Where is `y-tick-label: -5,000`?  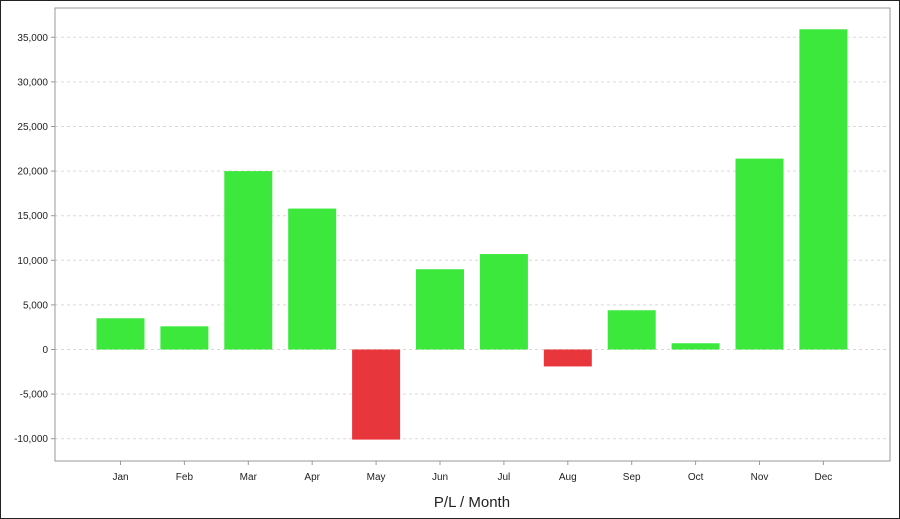
y-tick-label: -5,000 is located at coordinates (34, 395).